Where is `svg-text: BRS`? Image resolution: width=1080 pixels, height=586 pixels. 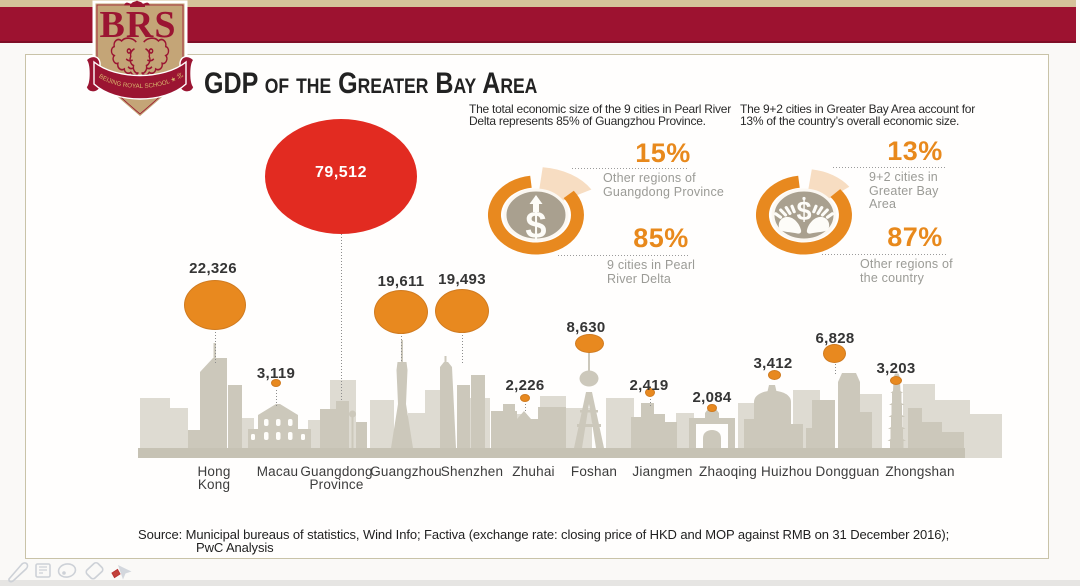 svg-text: BRS is located at coordinates (138, 25).